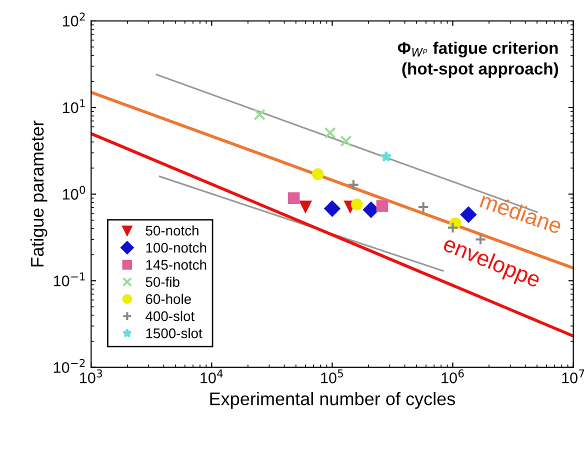  Describe the element at coordinates (168, 299) in the screenshot. I see `legend-label: 60-hole` at that location.